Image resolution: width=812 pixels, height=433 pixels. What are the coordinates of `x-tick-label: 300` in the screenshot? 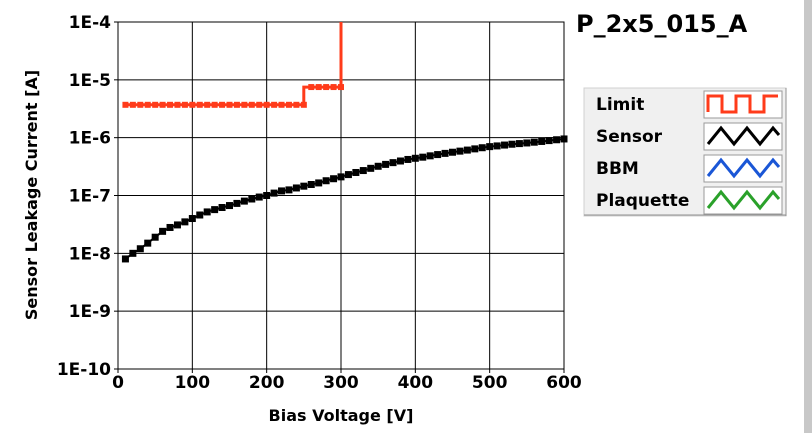 It's located at (341, 383).